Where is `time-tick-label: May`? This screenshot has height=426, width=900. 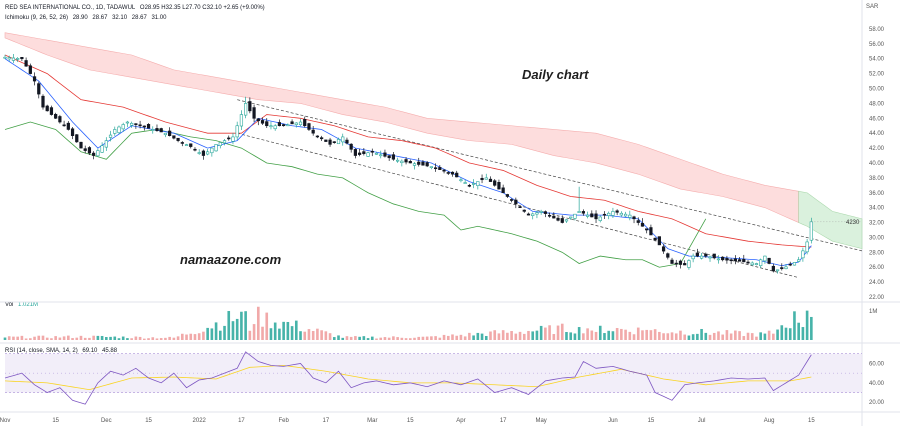
time-tick-label: May is located at coordinates (540, 421).